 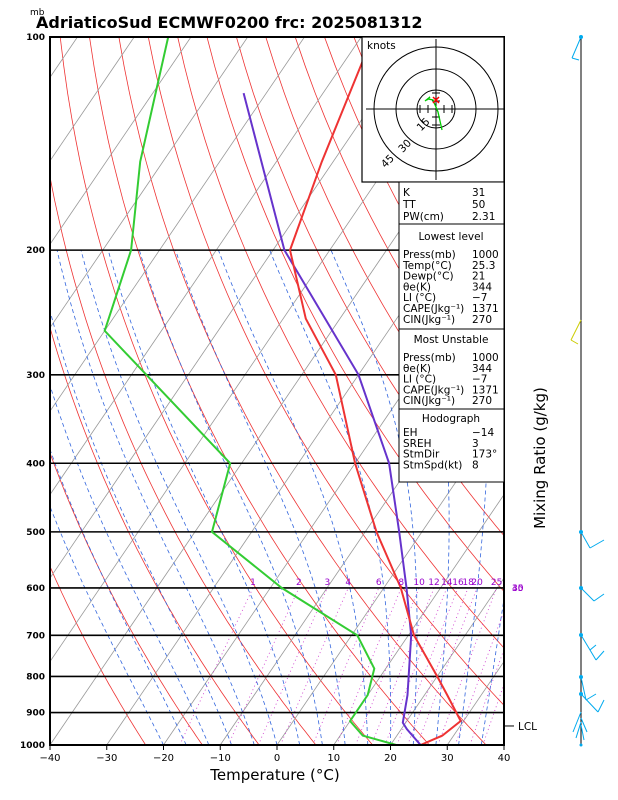 What do you see at coordinates (479, 380) in the screenshot?
I see `most-unstable-value: −7` at bounding box center [479, 380].